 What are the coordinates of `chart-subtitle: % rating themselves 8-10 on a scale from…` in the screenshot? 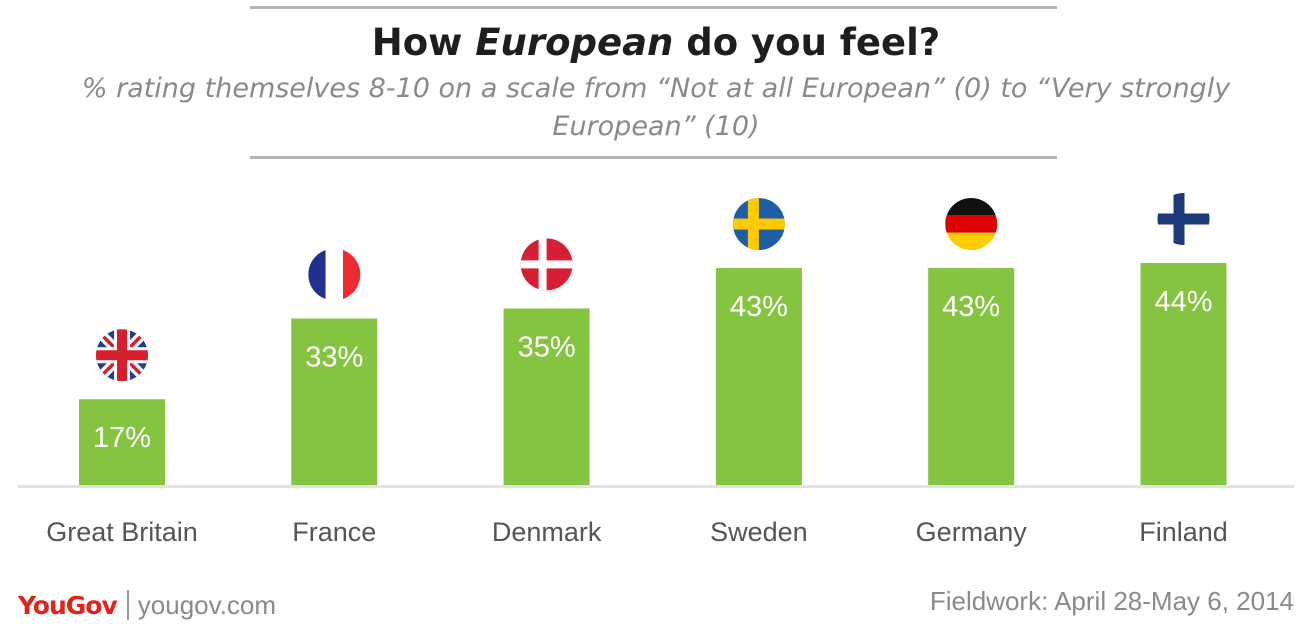 It's located at (656, 107).